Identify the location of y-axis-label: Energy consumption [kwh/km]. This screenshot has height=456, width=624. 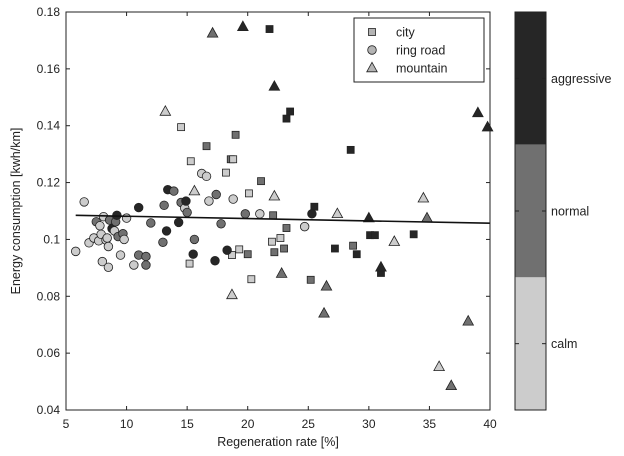
(16, 211).